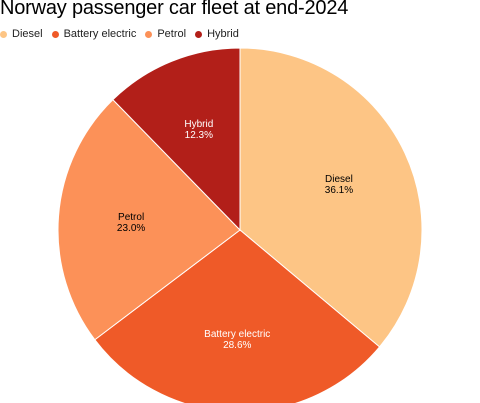 Image resolution: width=480 pixels, height=403 pixels. Describe the element at coordinates (27, 34) in the screenshot. I see `legend-label-diesel: Diesel` at that location.